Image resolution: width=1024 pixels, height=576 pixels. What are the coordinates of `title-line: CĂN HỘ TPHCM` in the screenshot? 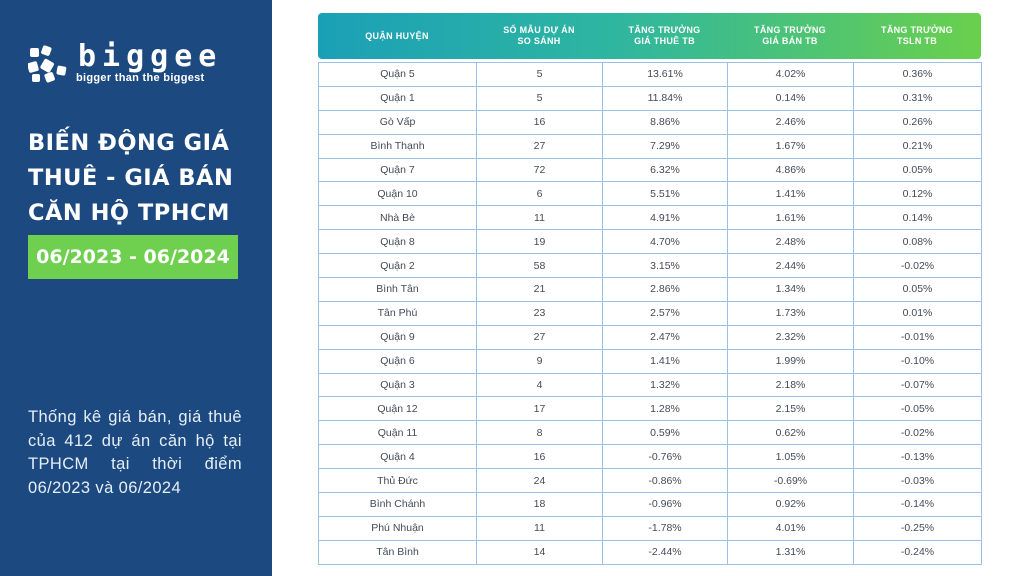 It's located at (129, 213).